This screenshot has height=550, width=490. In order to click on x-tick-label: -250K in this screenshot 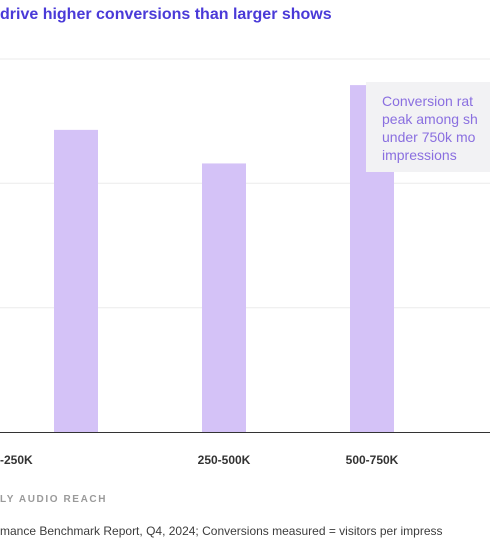, I will do `click(16, 460)`.